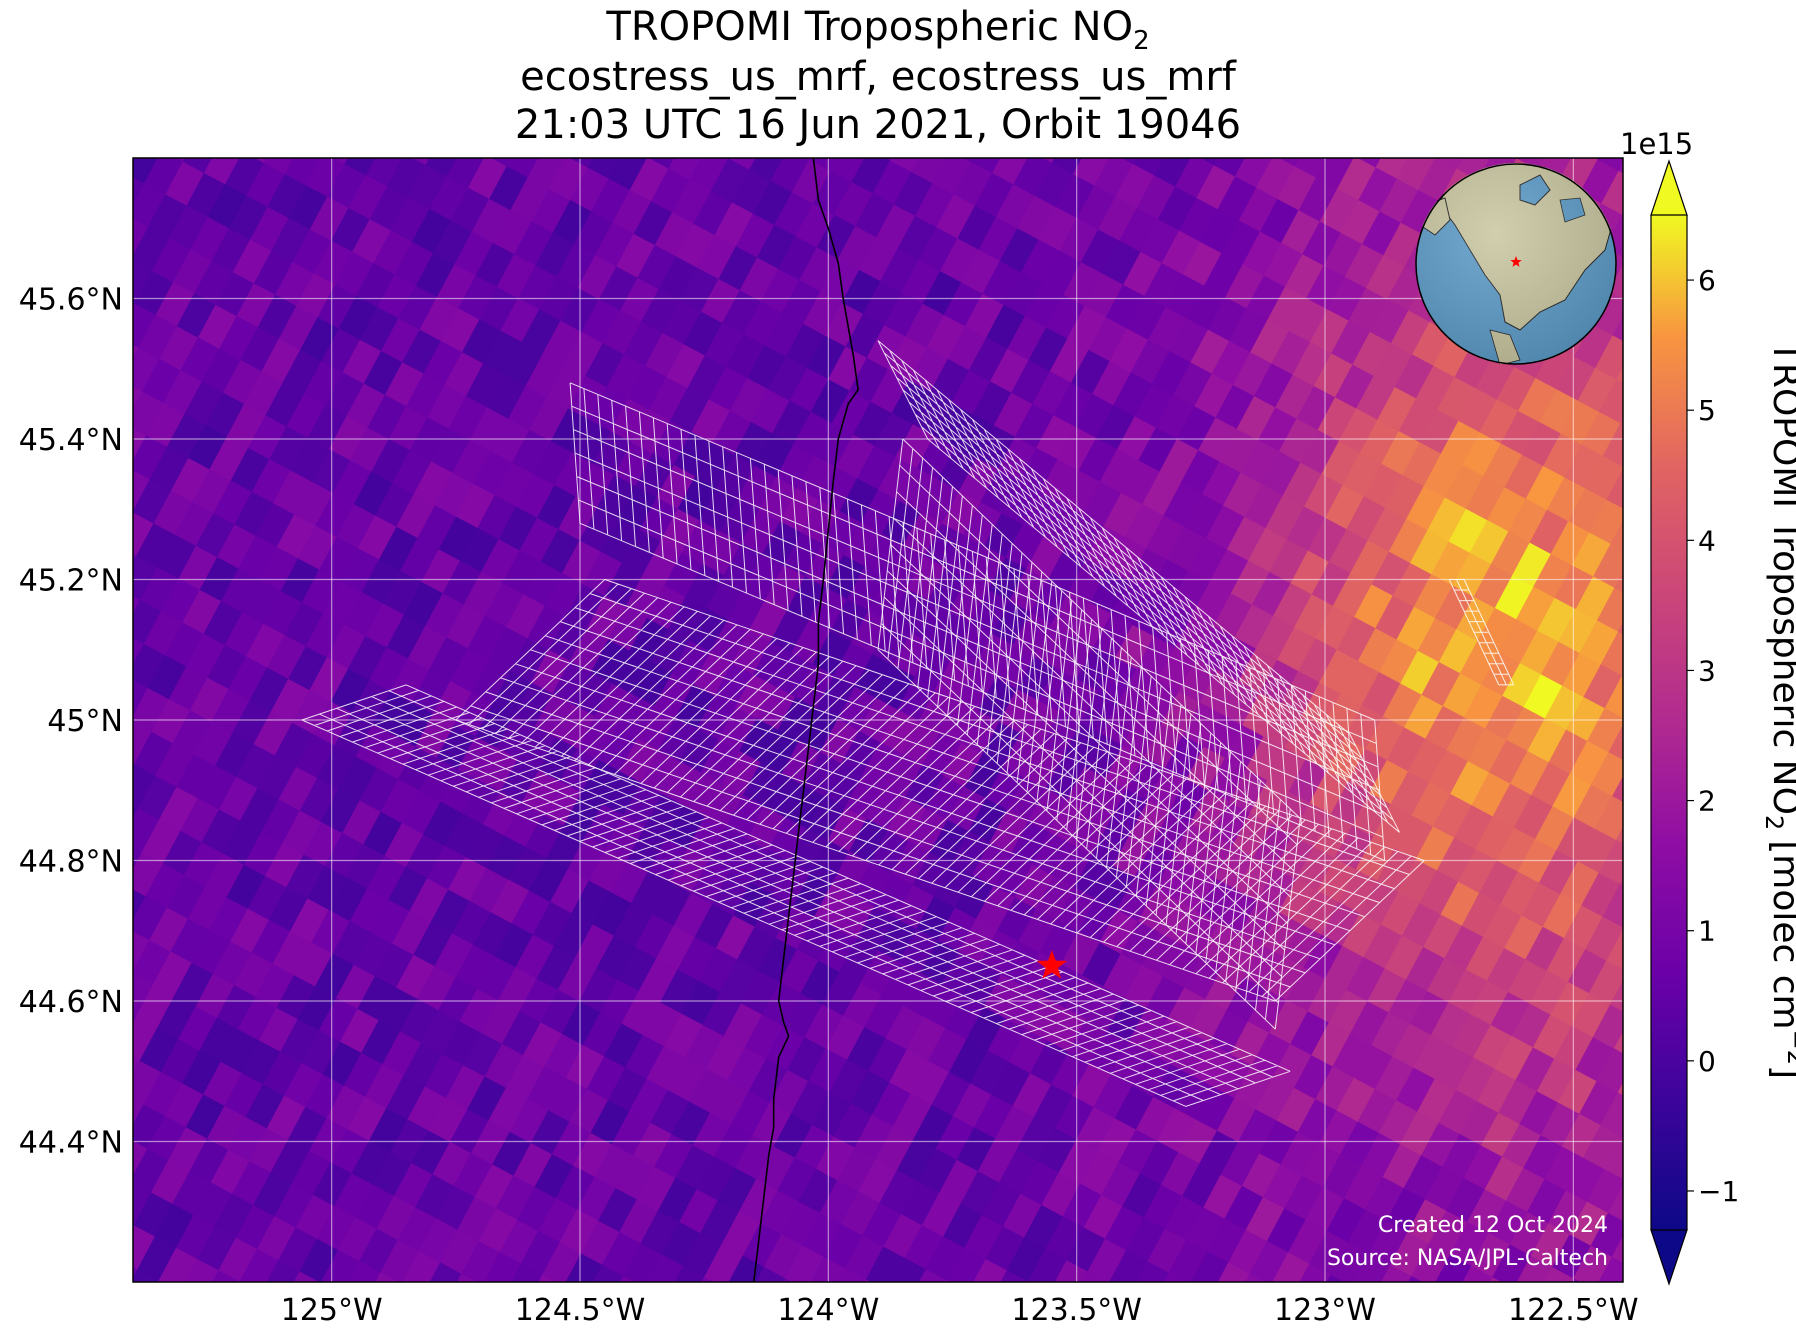 Image resolution: width=1796 pixels, height=1328 pixels. What do you see at coordinates (1707, 801) in the screenshot?
I see `colorbar-tick-label: 2` at bounding box center [1707, 801].